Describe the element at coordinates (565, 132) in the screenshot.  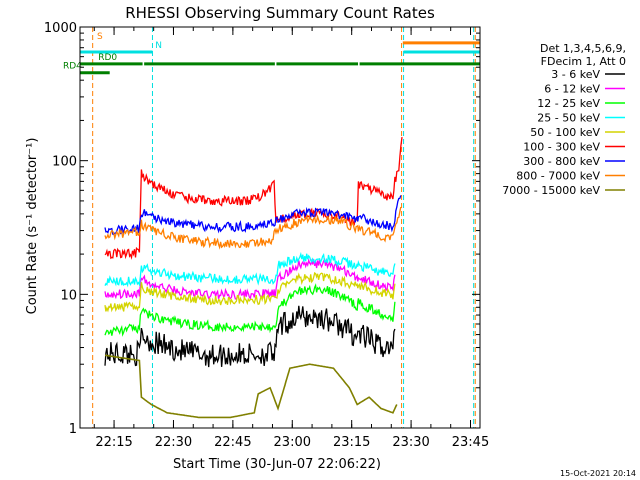
I see `legend-label-50-100-kev: 50 - 100 keV` at that location.